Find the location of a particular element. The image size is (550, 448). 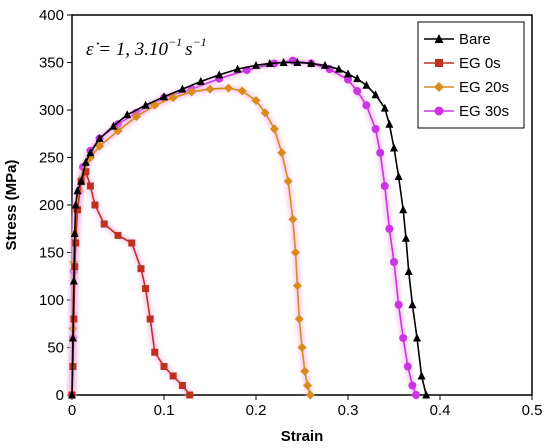

y-tick-label: 100 is located at coordinates (51, 300).